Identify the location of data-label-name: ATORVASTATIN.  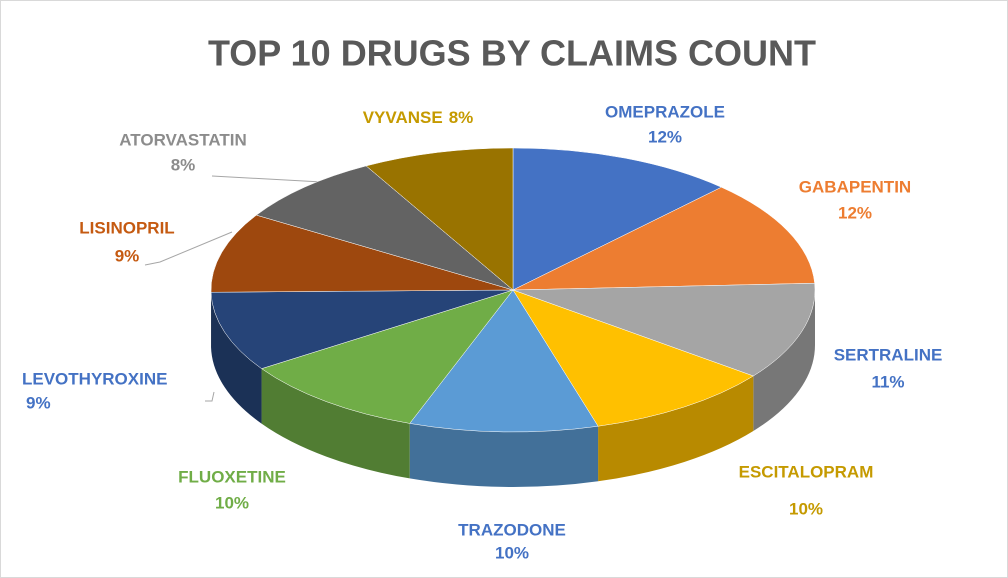
(183, 139).